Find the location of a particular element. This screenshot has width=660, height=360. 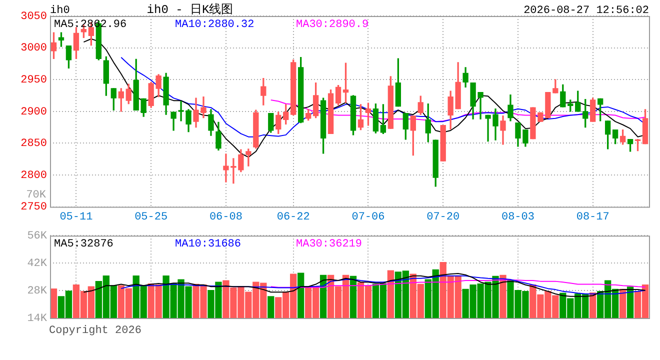

text: MA10:2880.32 is located at coordinates (214, 24).